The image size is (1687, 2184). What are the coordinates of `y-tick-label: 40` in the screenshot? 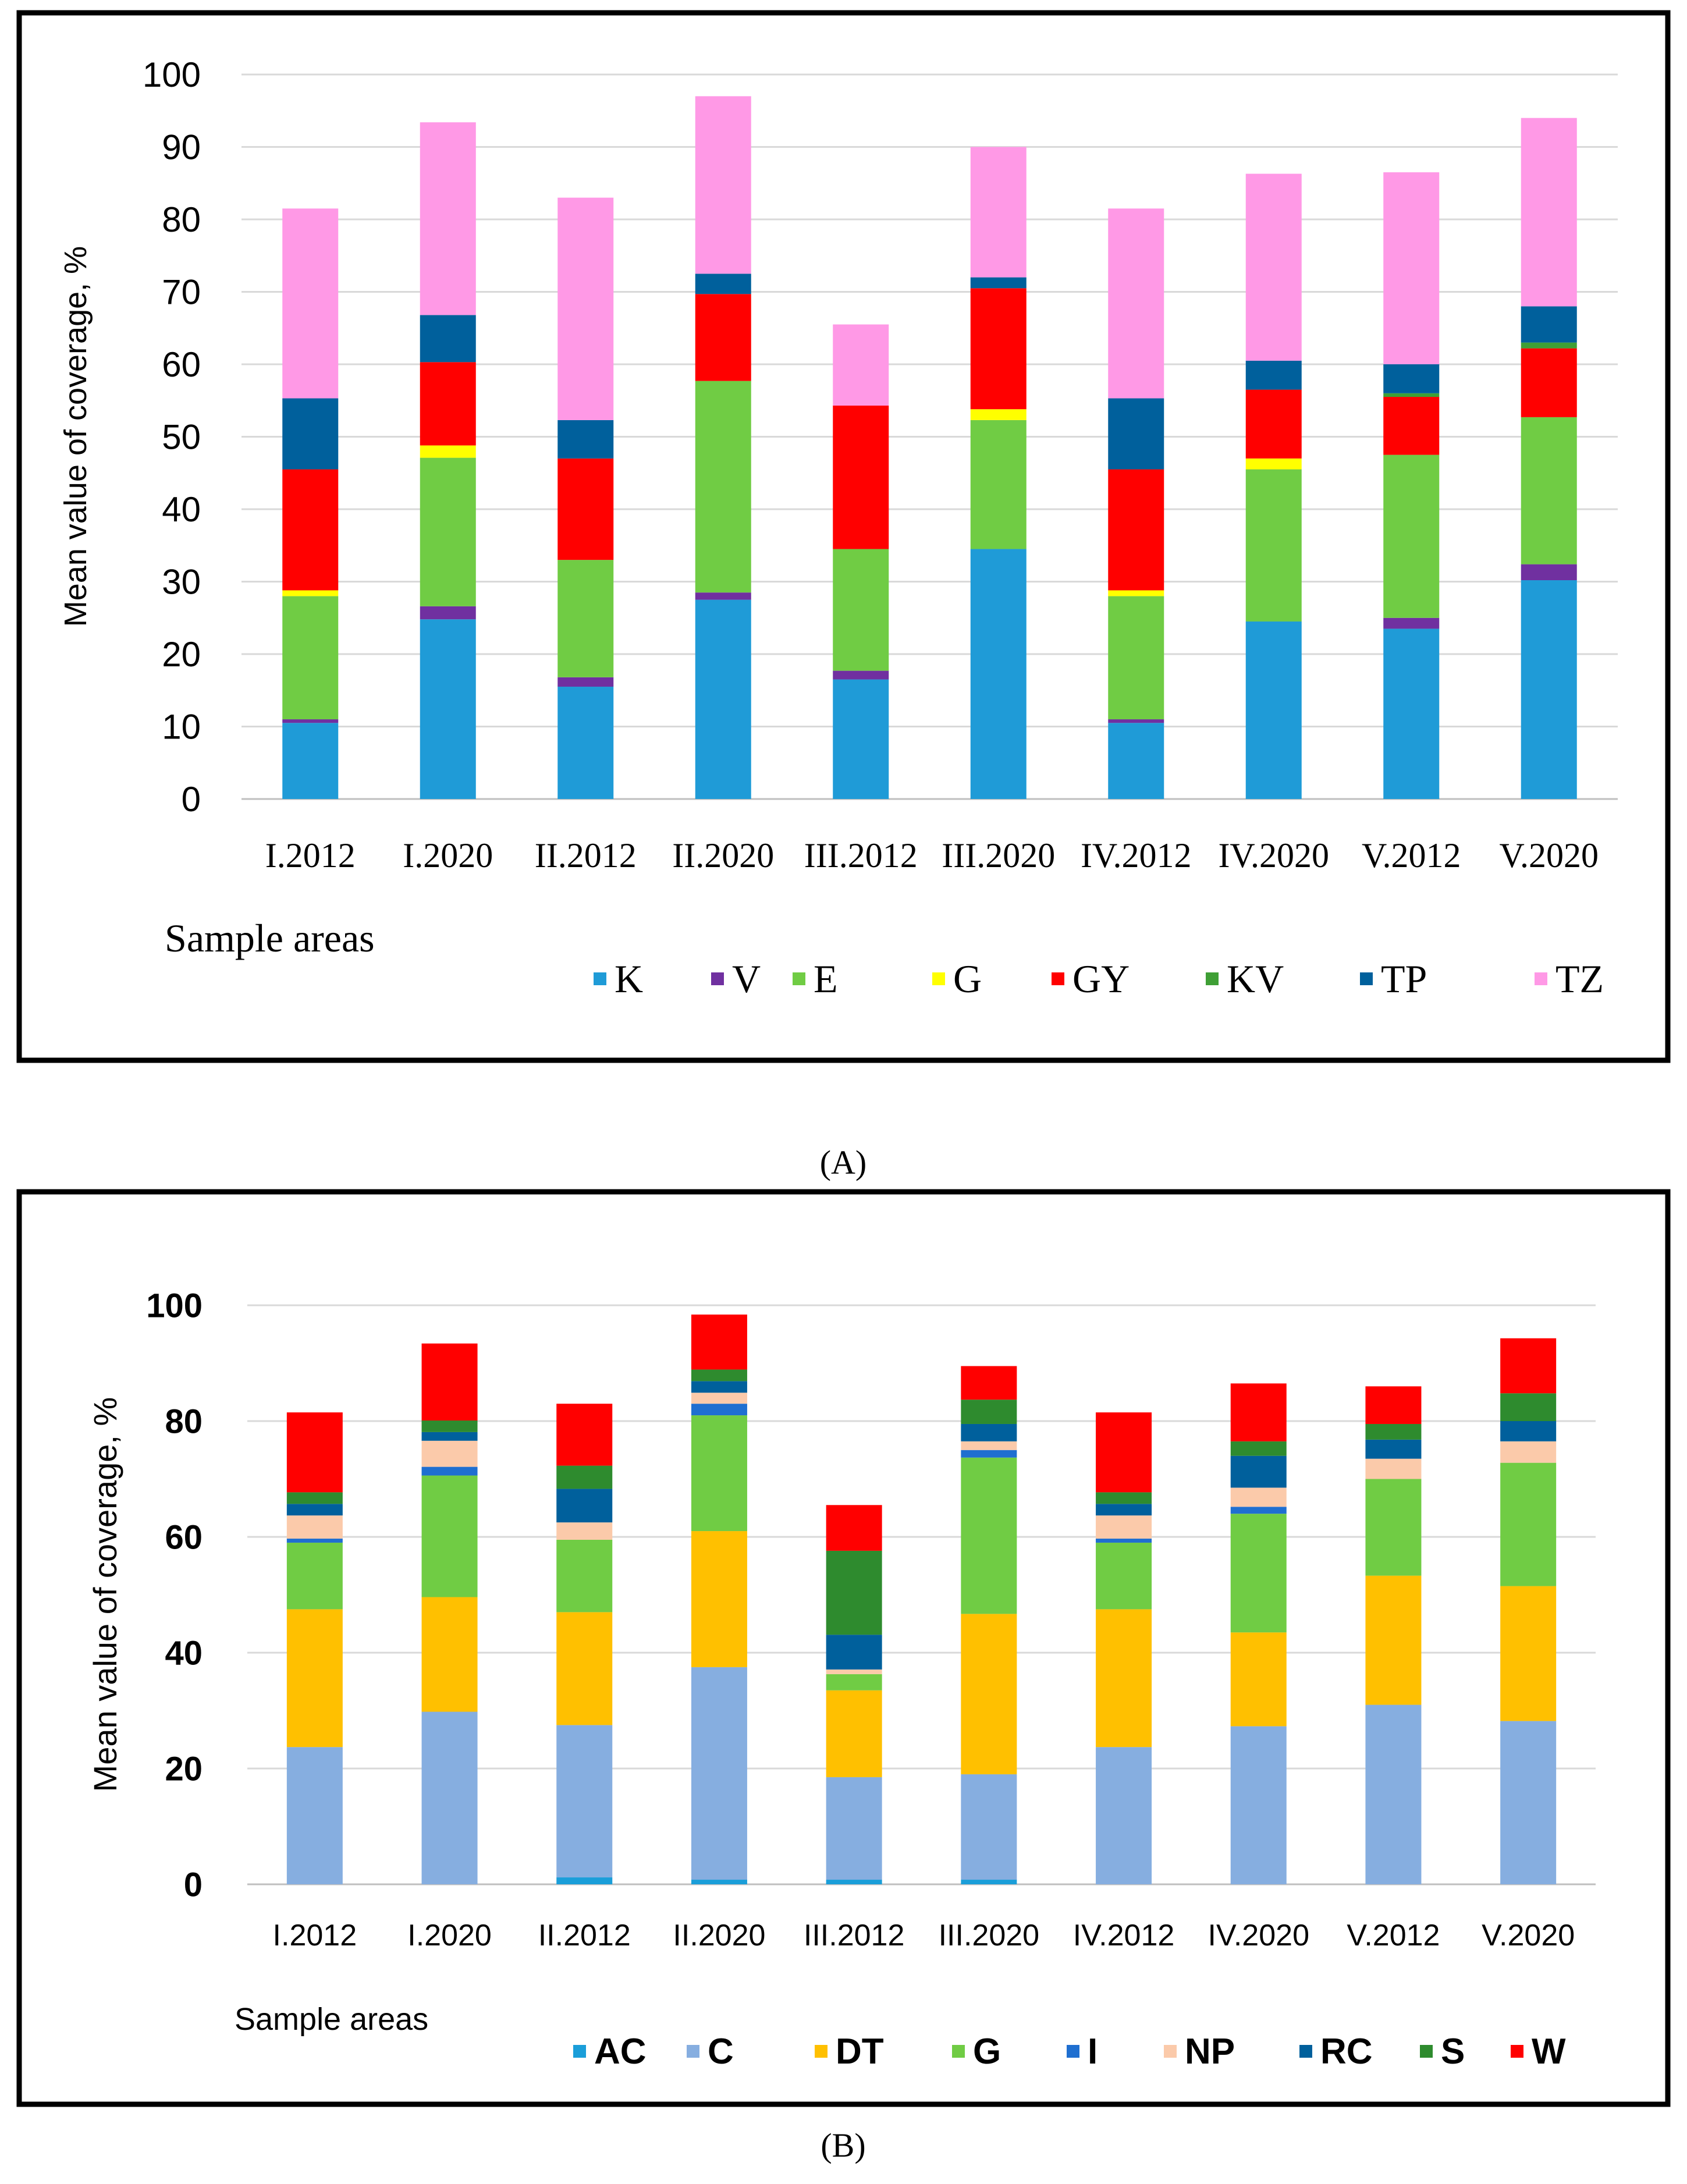 It's located at (184, 1653).